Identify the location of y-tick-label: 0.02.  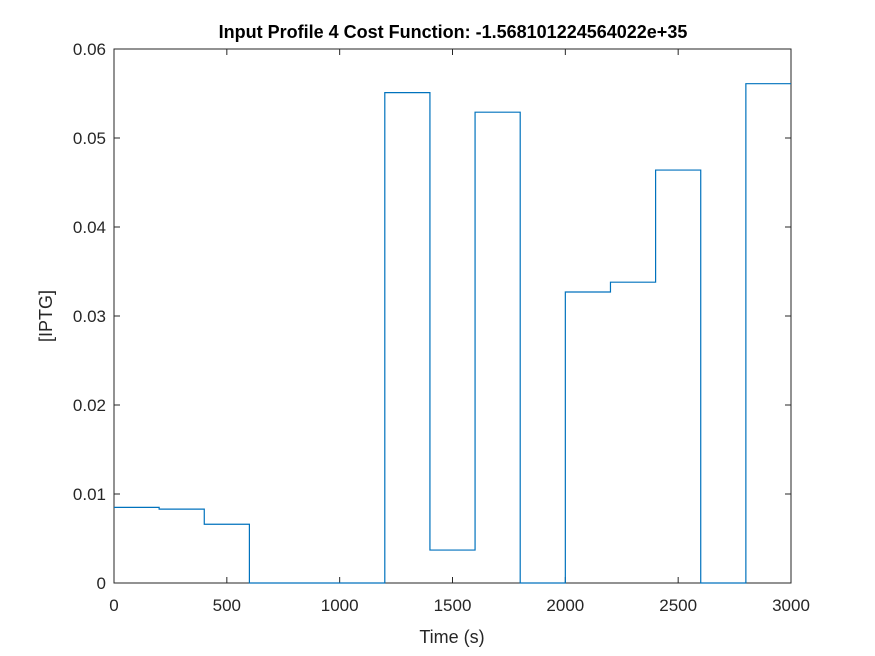
(89, 405).